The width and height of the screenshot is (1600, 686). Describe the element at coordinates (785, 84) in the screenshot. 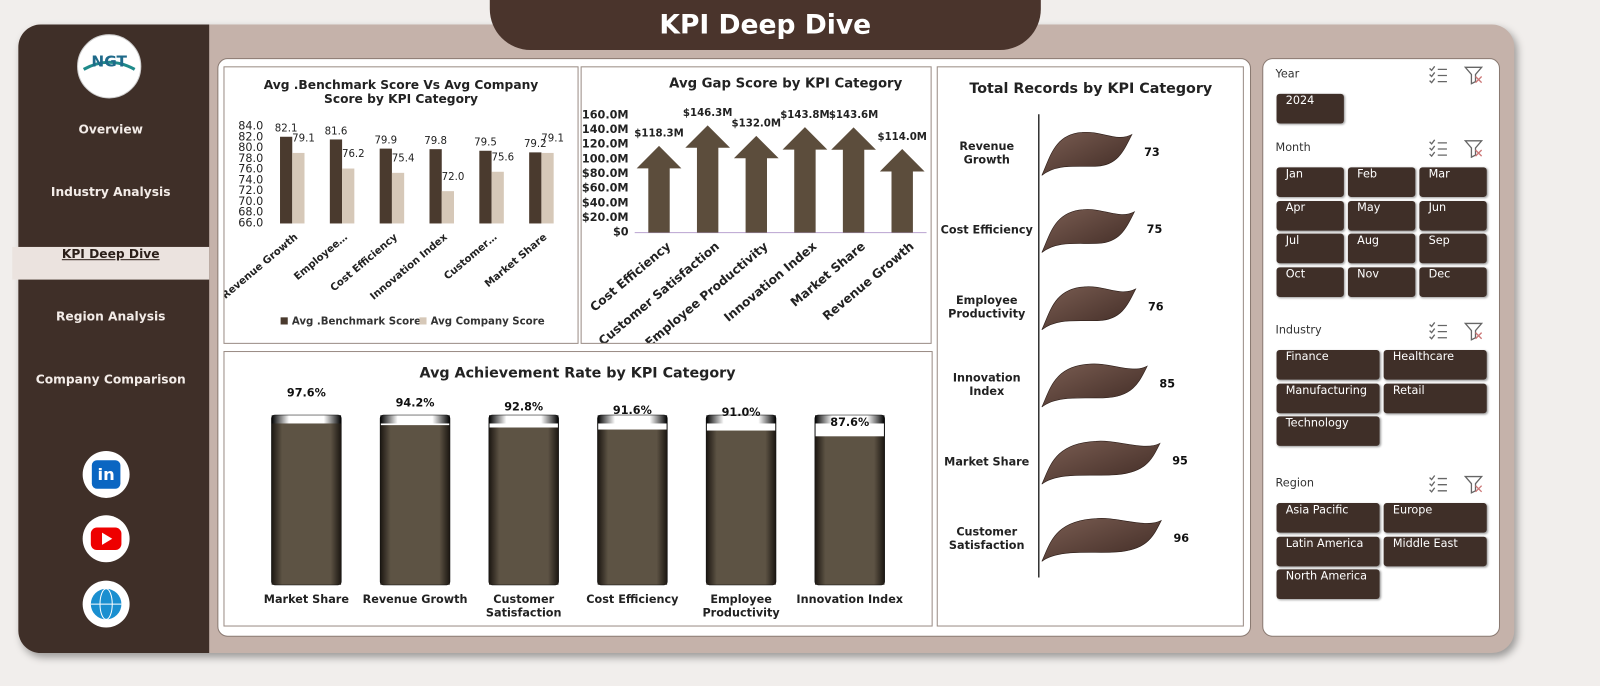

I see `chart-title: Avg Gap Score by KPI Category` at that location.